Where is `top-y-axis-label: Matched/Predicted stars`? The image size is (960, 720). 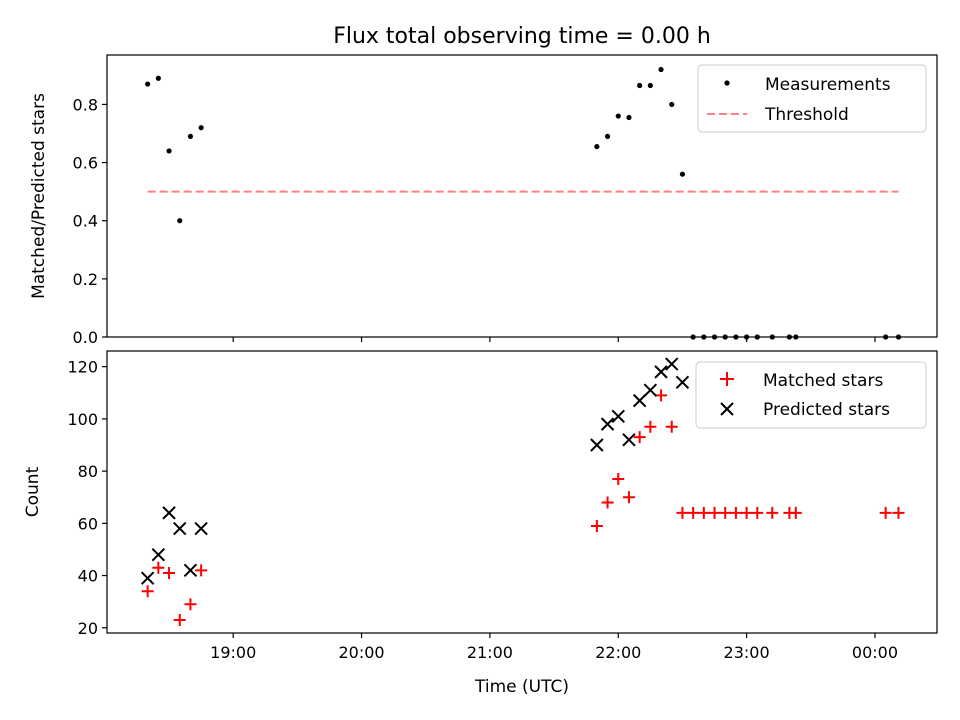
top-y-axis-label: Matched/Predicted stars is located at coordinates (39, 196).